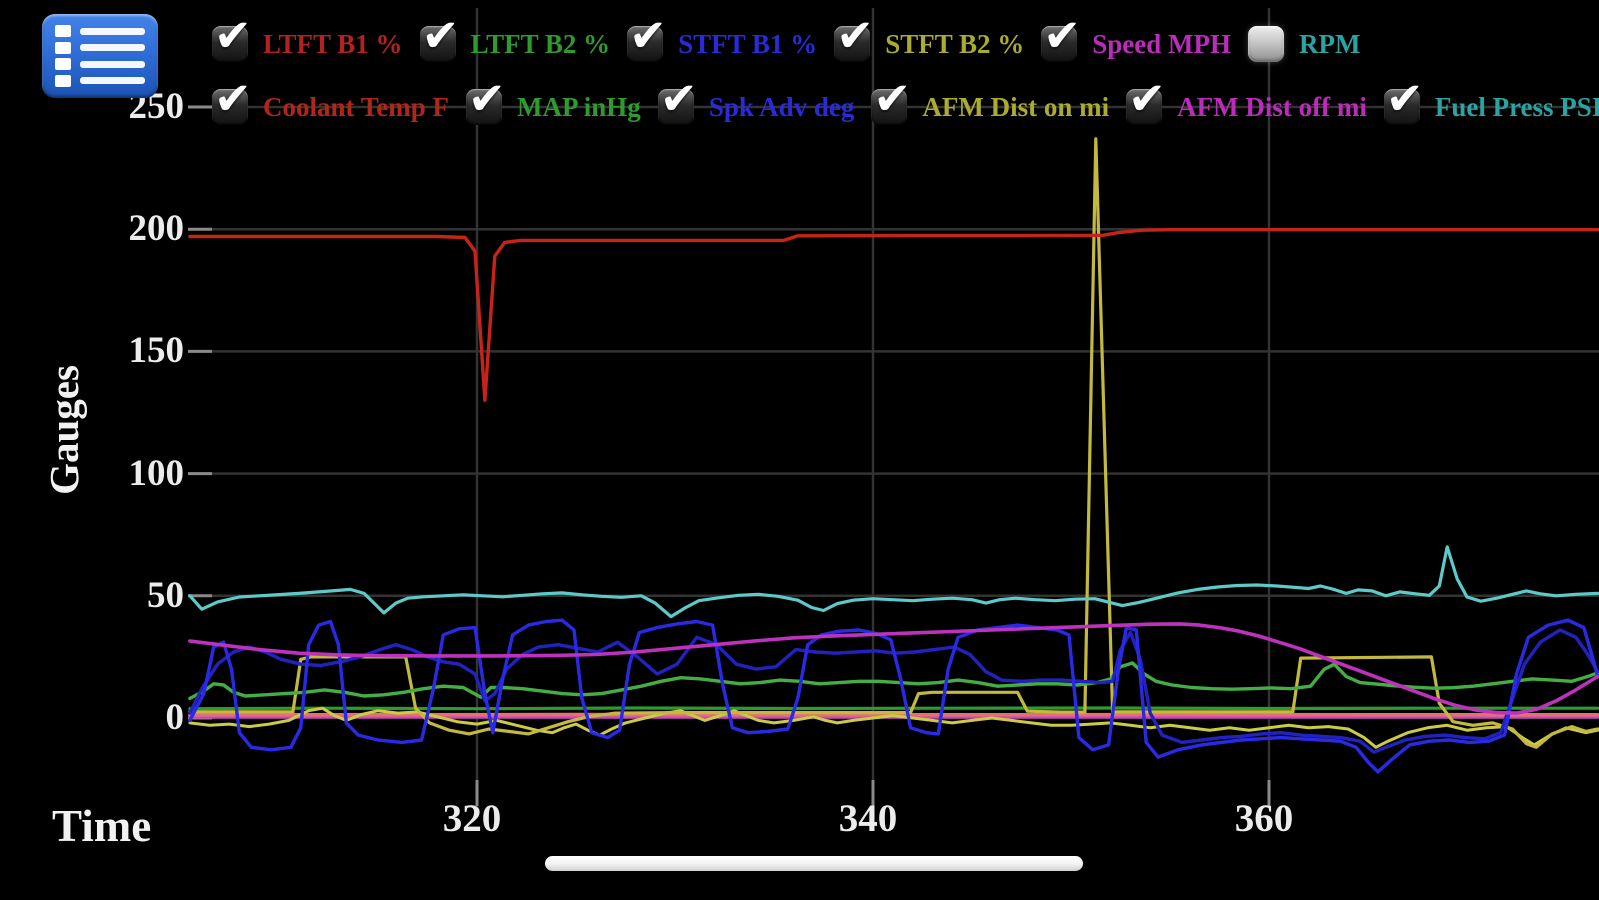  I want to click on x-tick-label-360: 360, so click(1264, 818).